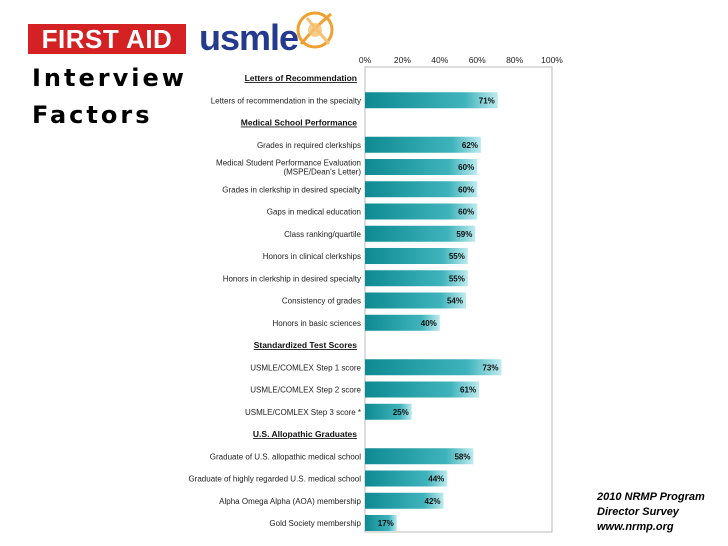 Image resolution: width=728 pixels, height=546 pixels. Describe the element at coordinates (290, 501) in the screenshot. I see `category-label: Alpha Omega Alpha (AOA) membership` at that location.